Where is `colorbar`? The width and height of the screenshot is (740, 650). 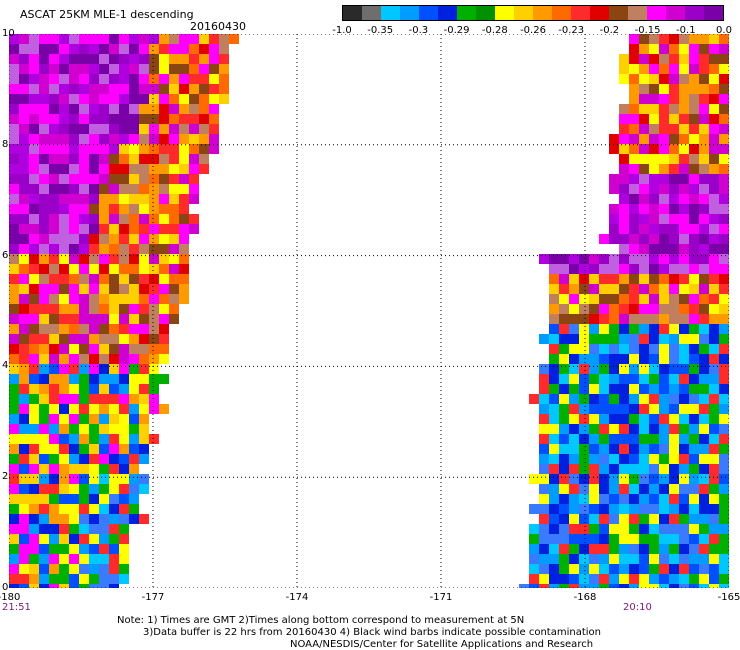
colorbar is located at coordinates (533, 13).